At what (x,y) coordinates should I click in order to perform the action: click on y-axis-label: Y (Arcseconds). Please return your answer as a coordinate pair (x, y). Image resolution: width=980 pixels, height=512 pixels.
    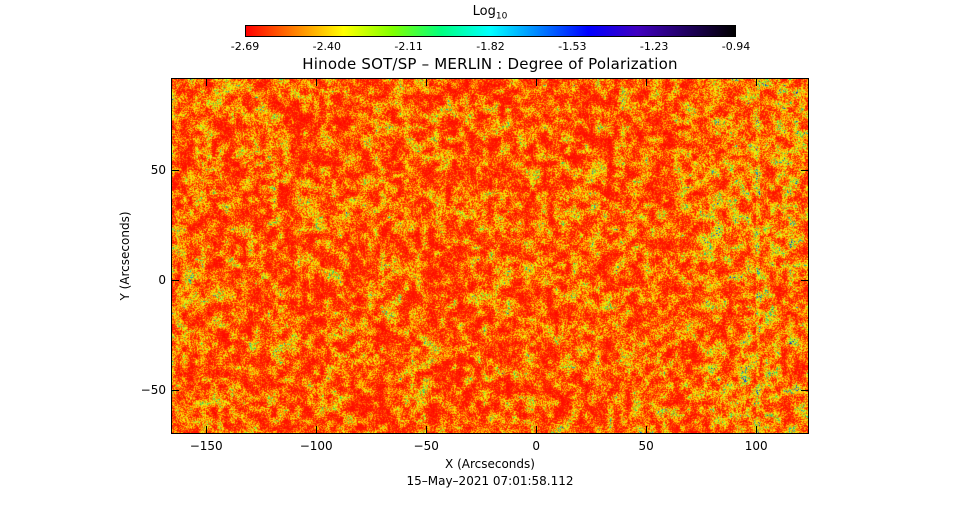
    Looking at the image, I should click on (125, 256).